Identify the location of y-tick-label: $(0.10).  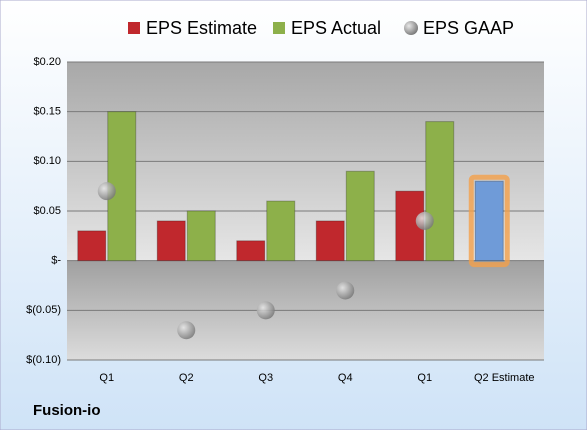
(43, 360).